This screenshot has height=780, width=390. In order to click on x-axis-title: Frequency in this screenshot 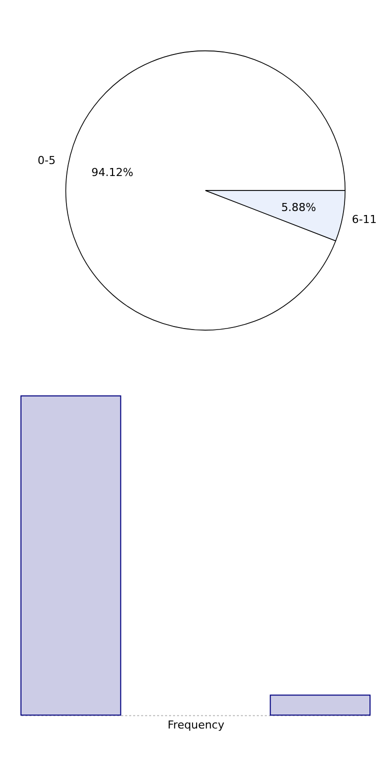, I will do `click(196, 725)`.